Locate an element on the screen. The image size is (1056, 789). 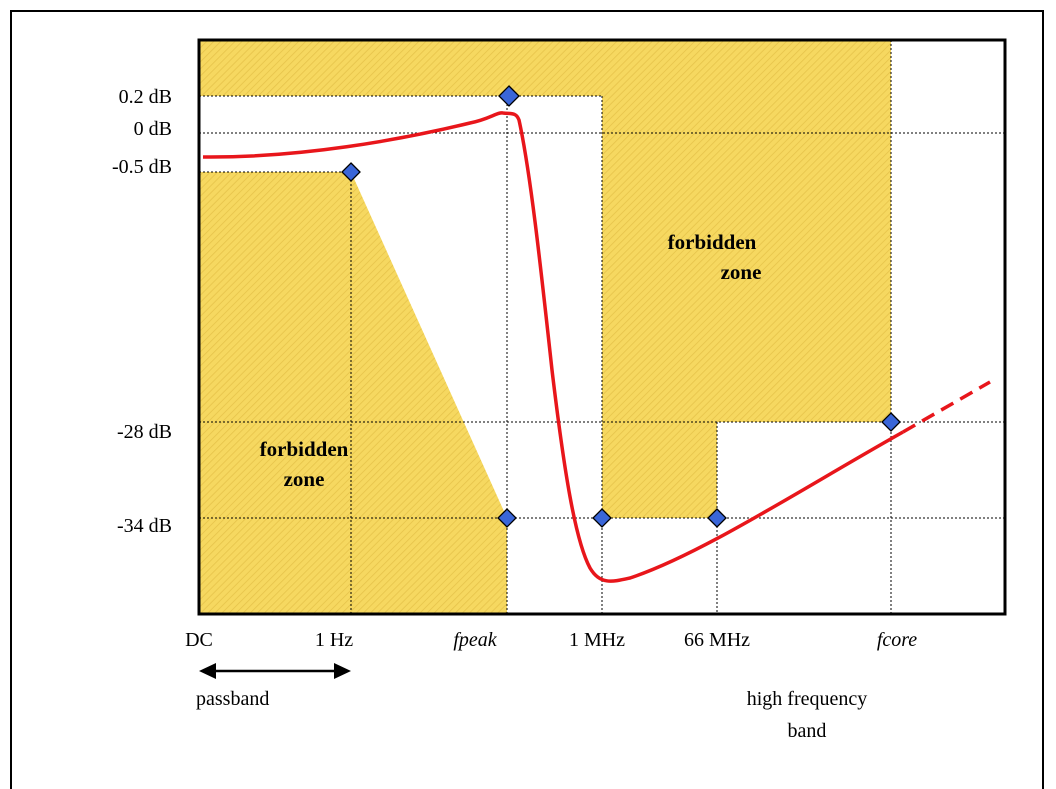
x-tick-1hz: 1 Hz is located at coordinates (334, 640).